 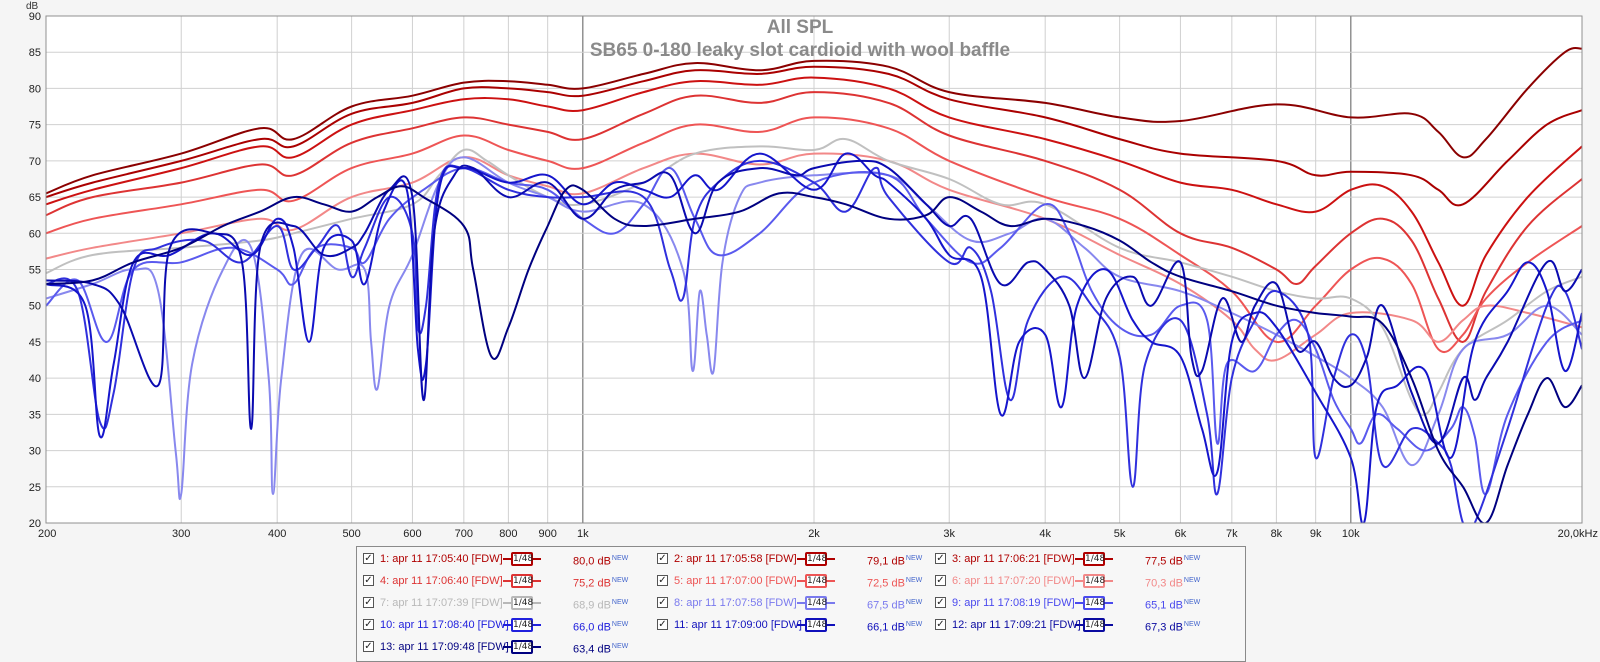 I want to click on legend-2: ✓ 2: apr 11 17:05:58 [FDW] 1/48 79,1 dBNEW, so click(x=802, y=559).